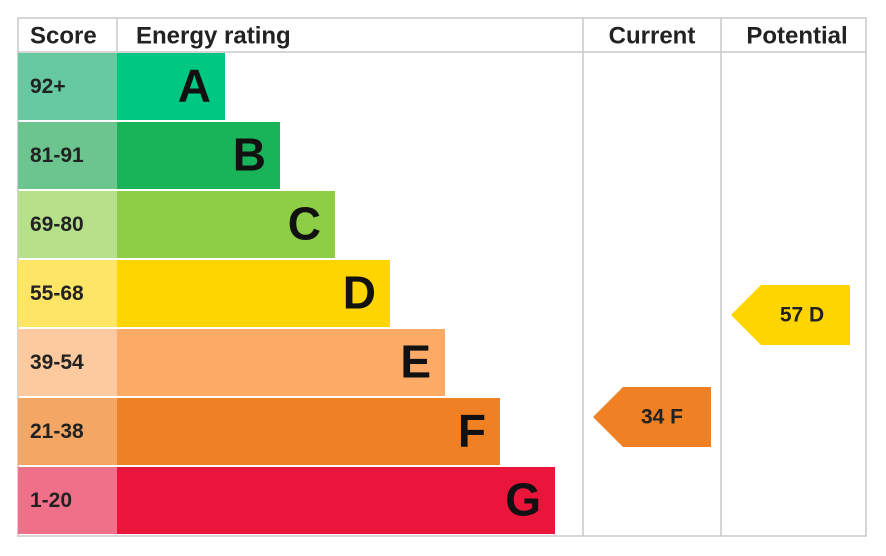  What do you see at coordinates (652, 35) in the screenshot?
I see `header-current: Current` at bounding box center [652, 35].